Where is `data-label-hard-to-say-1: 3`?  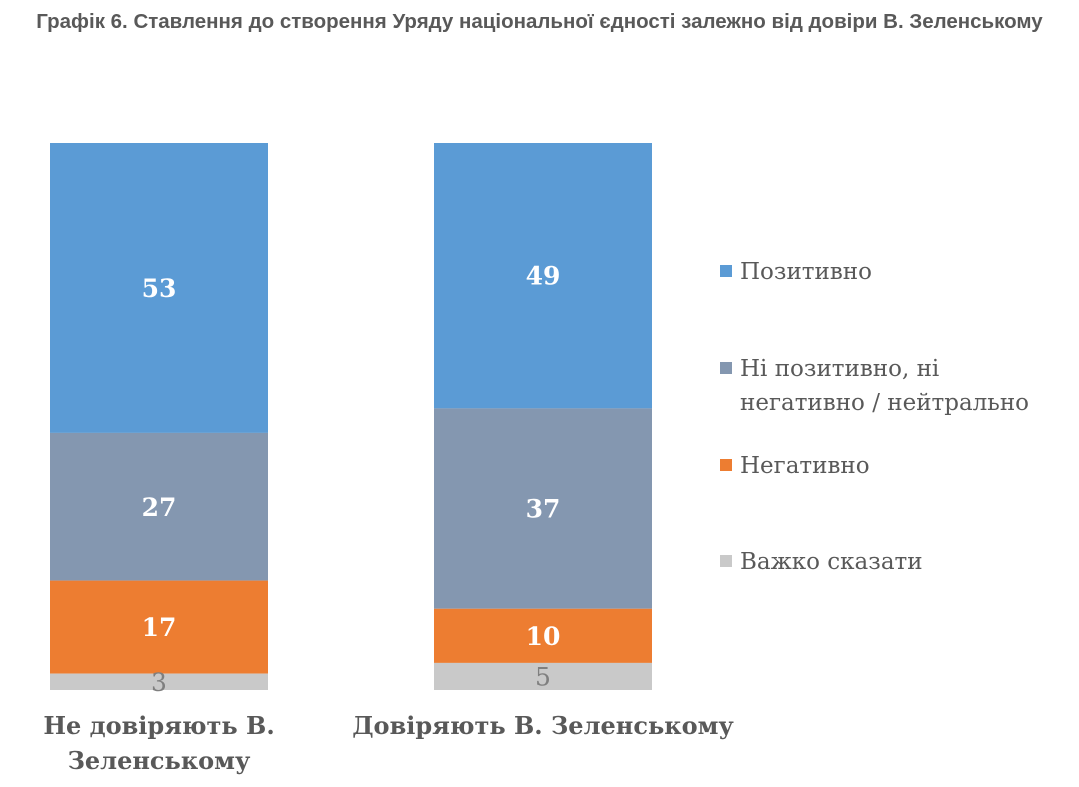 data-label-hard-to-say-1: 3 is located at coordinates (159, 682).